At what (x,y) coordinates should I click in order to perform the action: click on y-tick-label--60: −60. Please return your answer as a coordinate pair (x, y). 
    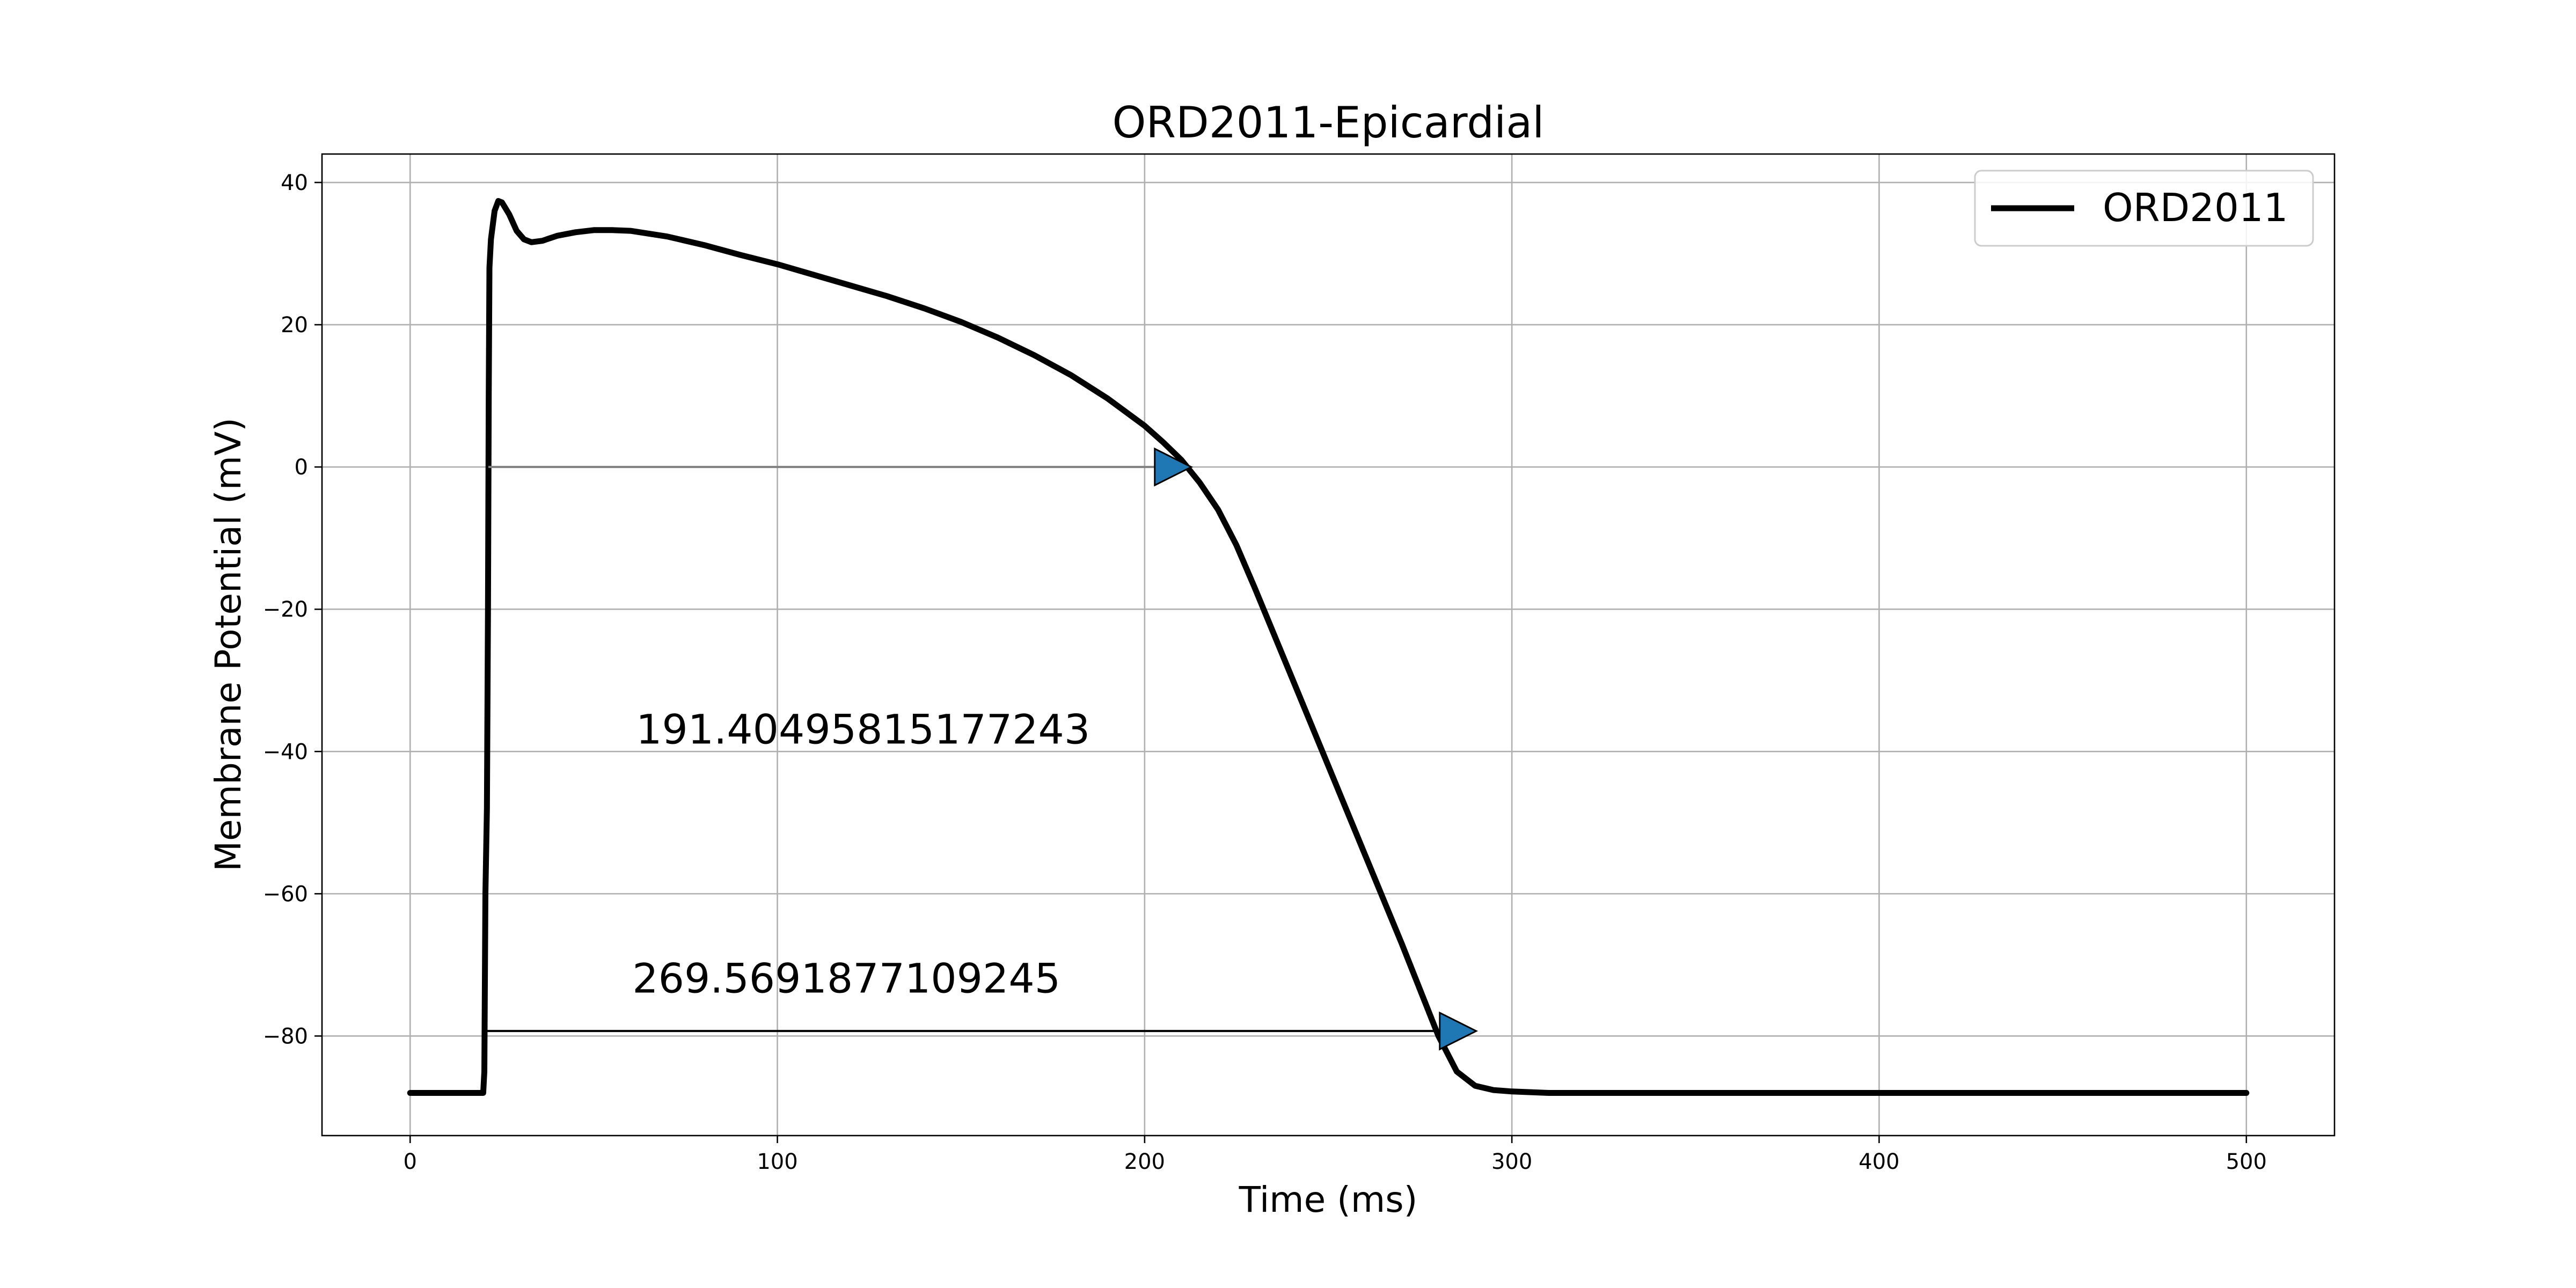
    Looking at the image, I should click on (285, 894).